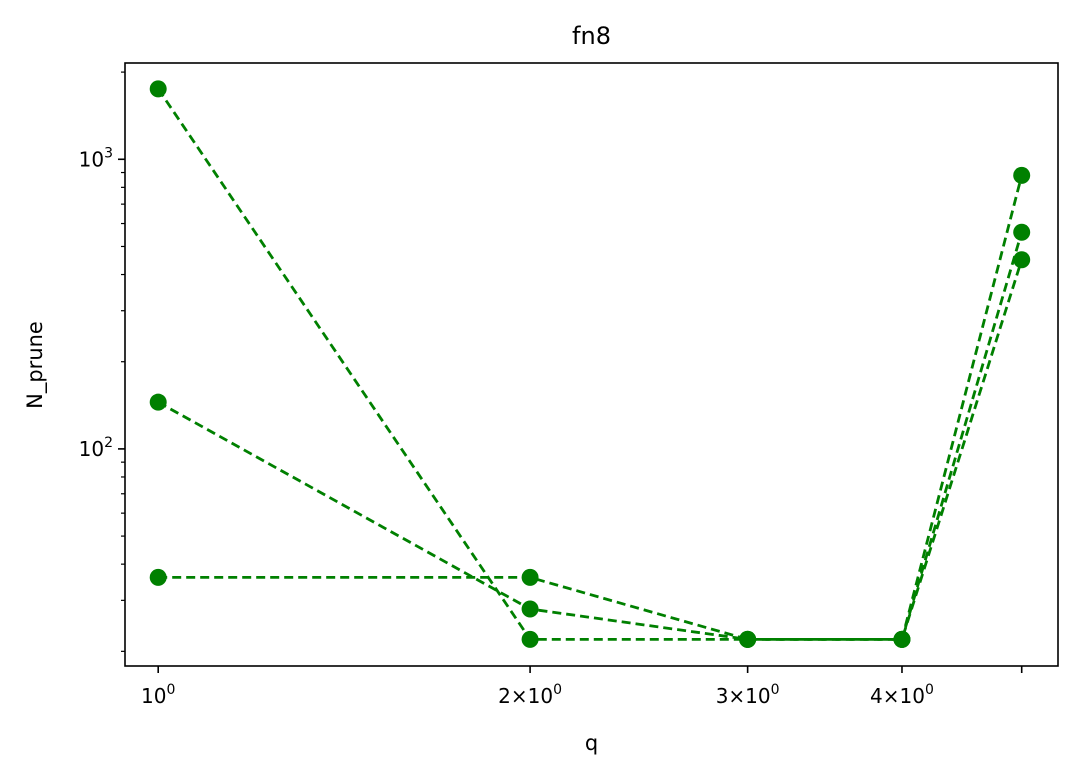  What do you see at coordinates (748, 695) in the screenshot?
I see `x-tick-label: 3×100` at bounding box center [748, 695].